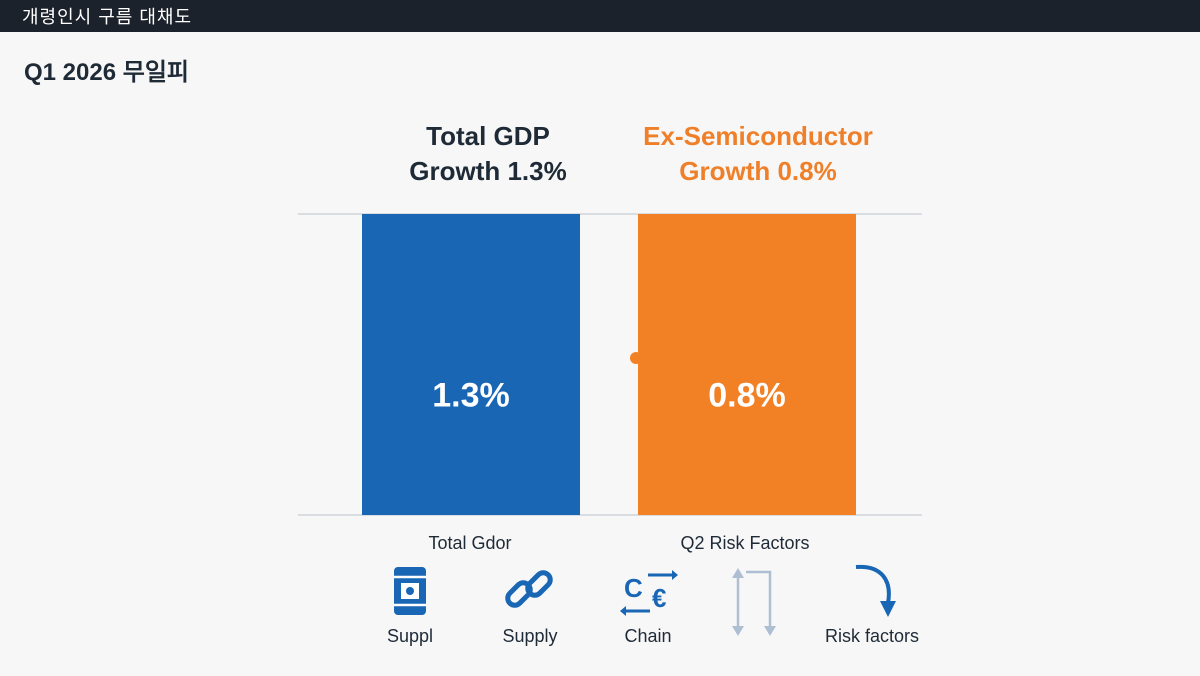 The image size is (1200, 676). I want to click on bar-ex-semiconductor, so click(747, 364).